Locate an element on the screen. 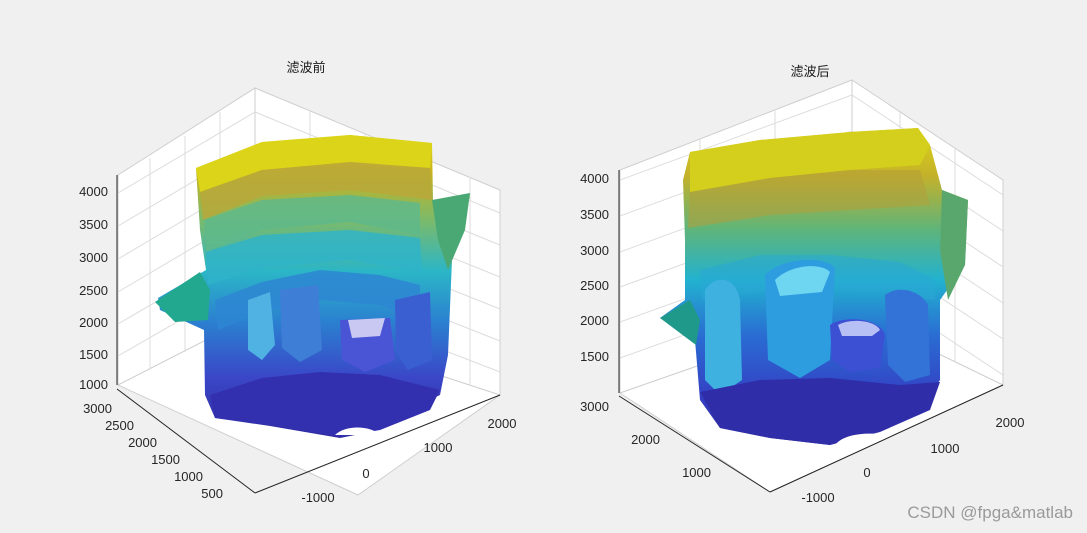  z-ticks-before: 4000 3500 3000 2500 2000 1500 1000 is located at coordinates (93, 288).